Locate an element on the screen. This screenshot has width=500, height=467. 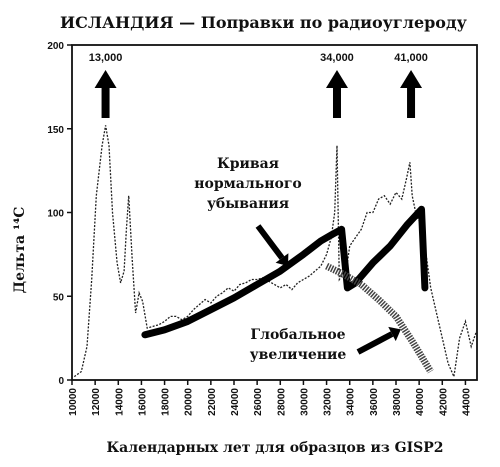
x-tick-label: 40000 is located at coordinates (420, 402).